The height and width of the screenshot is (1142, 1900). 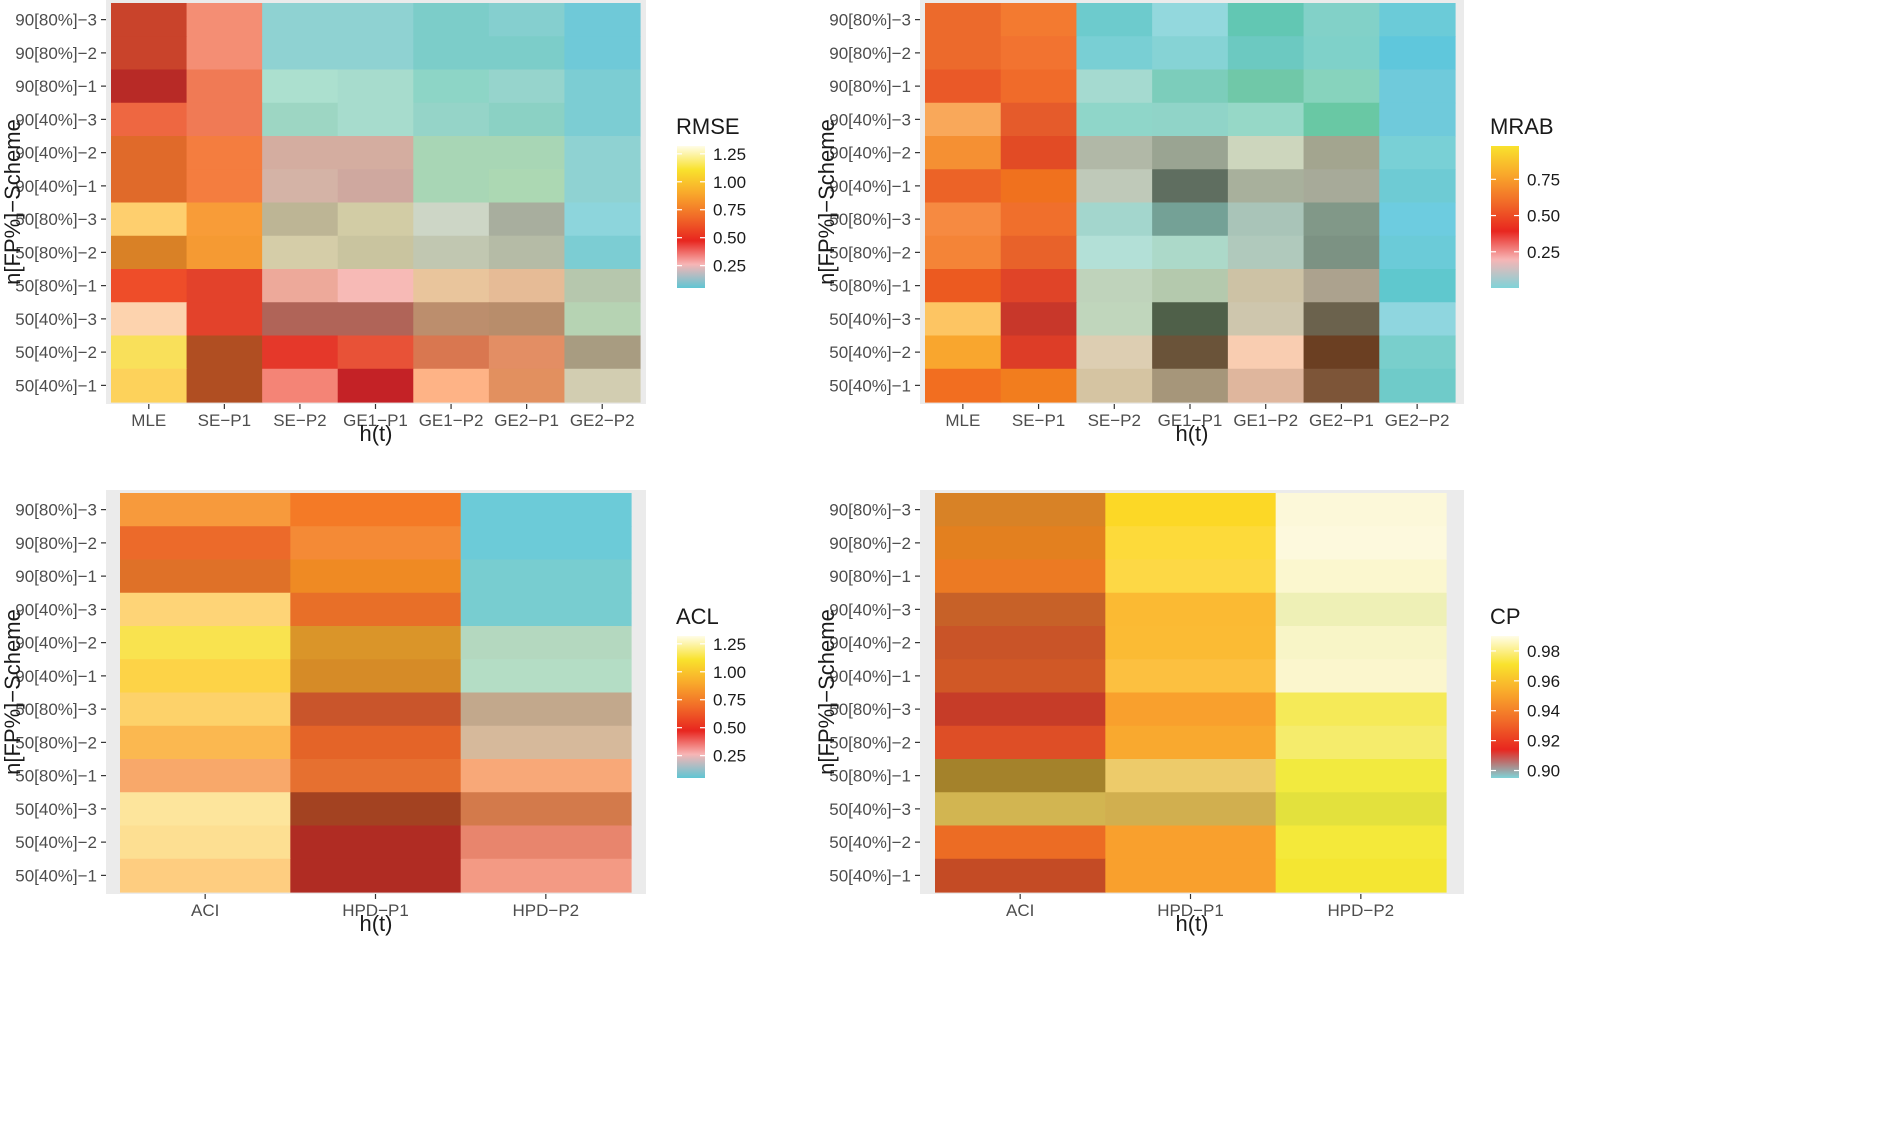 I want to click on rmse-tile-r4-c6, so click(x=602, y=153).